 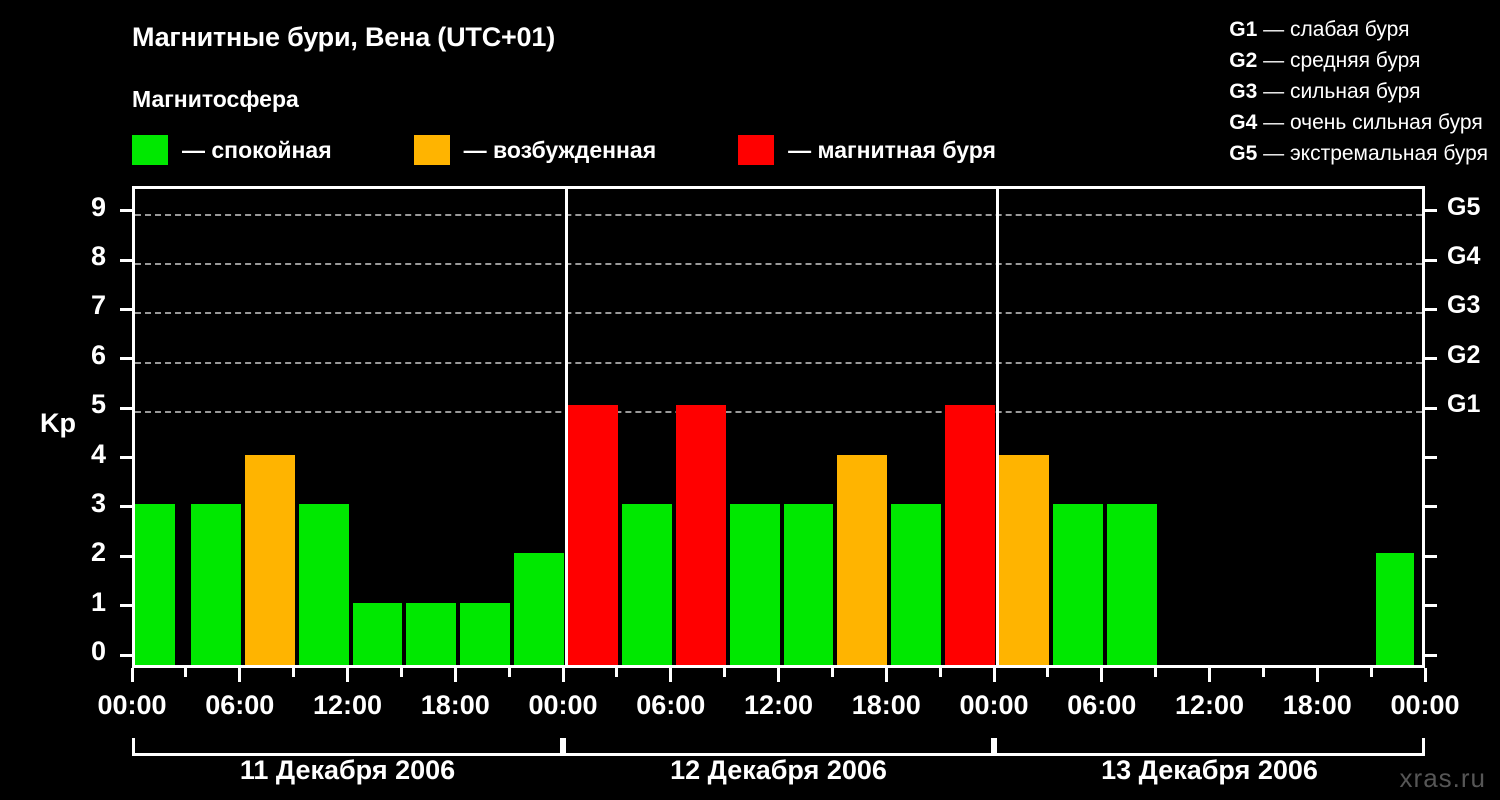 I want to click on gscale-code-g2: G2, so click(x=1243, y=60).